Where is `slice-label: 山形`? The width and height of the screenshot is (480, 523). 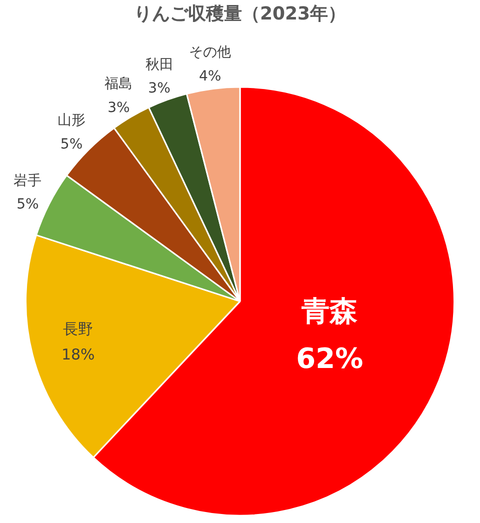 slice-label: 山形 is located at coordinates (72, 120).